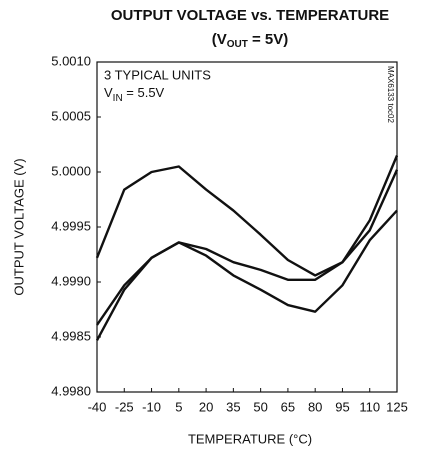 This screenshot has width=433, height=455. I want to click on y-tick-label: 4.9990, so click(71, 280).